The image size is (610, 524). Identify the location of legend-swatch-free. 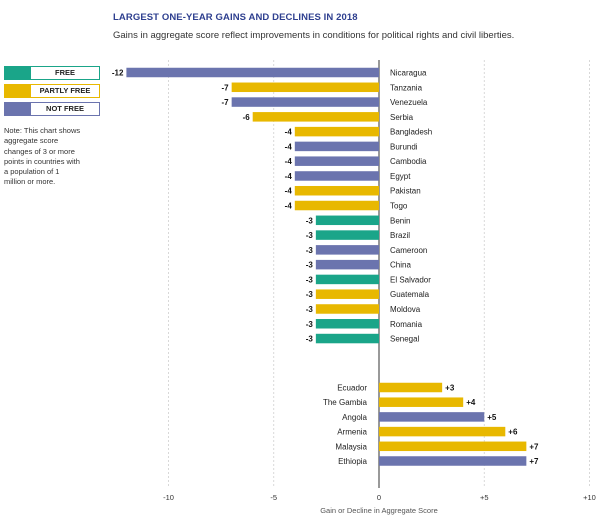
(17, 73).